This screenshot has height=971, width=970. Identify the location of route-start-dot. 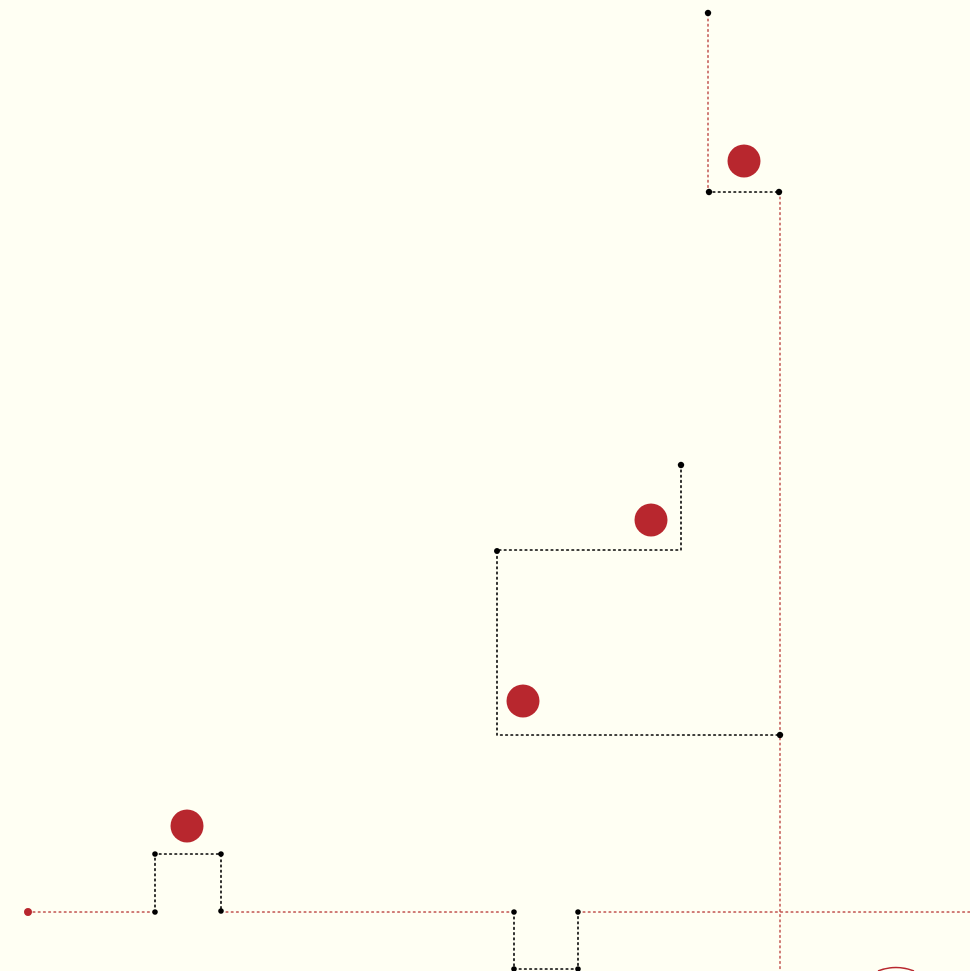
(28, 912).